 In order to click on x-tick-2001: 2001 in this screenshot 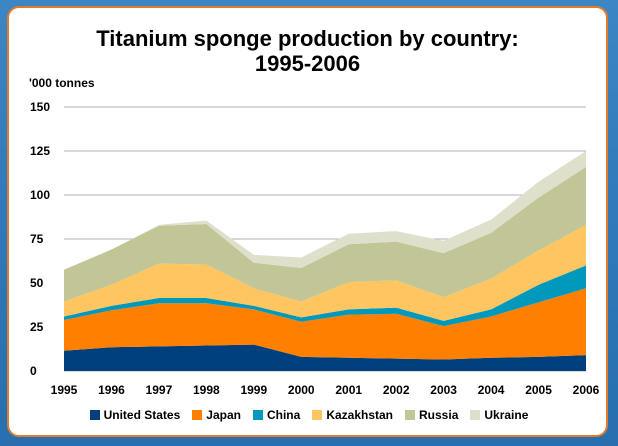, I will do `click(348, 390)`.